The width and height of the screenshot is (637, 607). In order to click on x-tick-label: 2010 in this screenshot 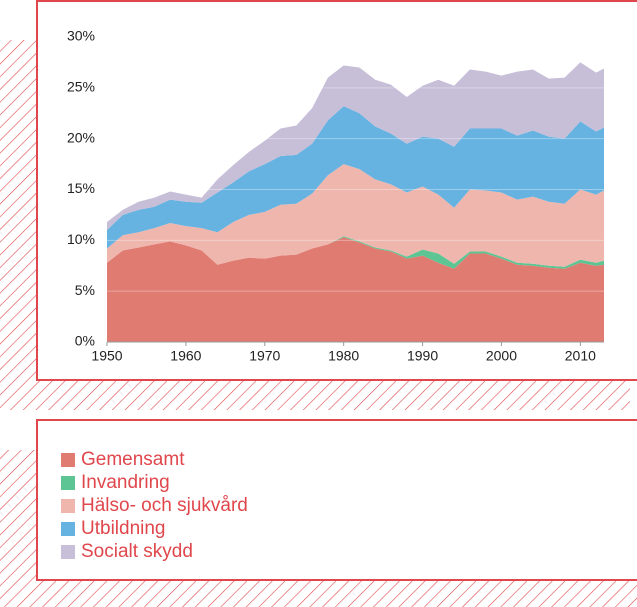, I will do `click(580, 356)`.